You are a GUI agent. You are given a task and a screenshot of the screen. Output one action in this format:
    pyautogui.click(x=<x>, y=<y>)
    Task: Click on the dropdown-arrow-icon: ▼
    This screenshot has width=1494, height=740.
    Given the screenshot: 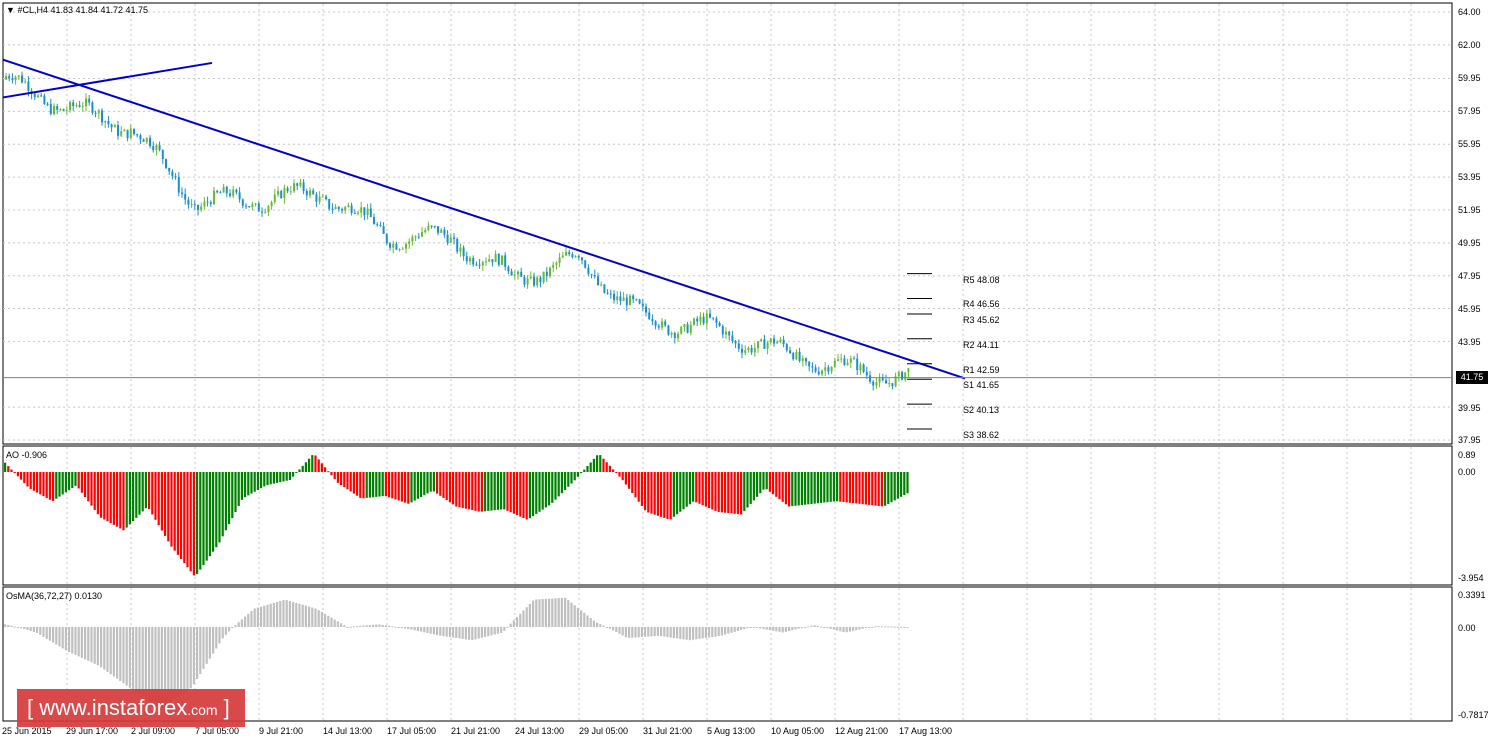 What is the action you would take?
    pyautogui.click(x=10, y=10)
    